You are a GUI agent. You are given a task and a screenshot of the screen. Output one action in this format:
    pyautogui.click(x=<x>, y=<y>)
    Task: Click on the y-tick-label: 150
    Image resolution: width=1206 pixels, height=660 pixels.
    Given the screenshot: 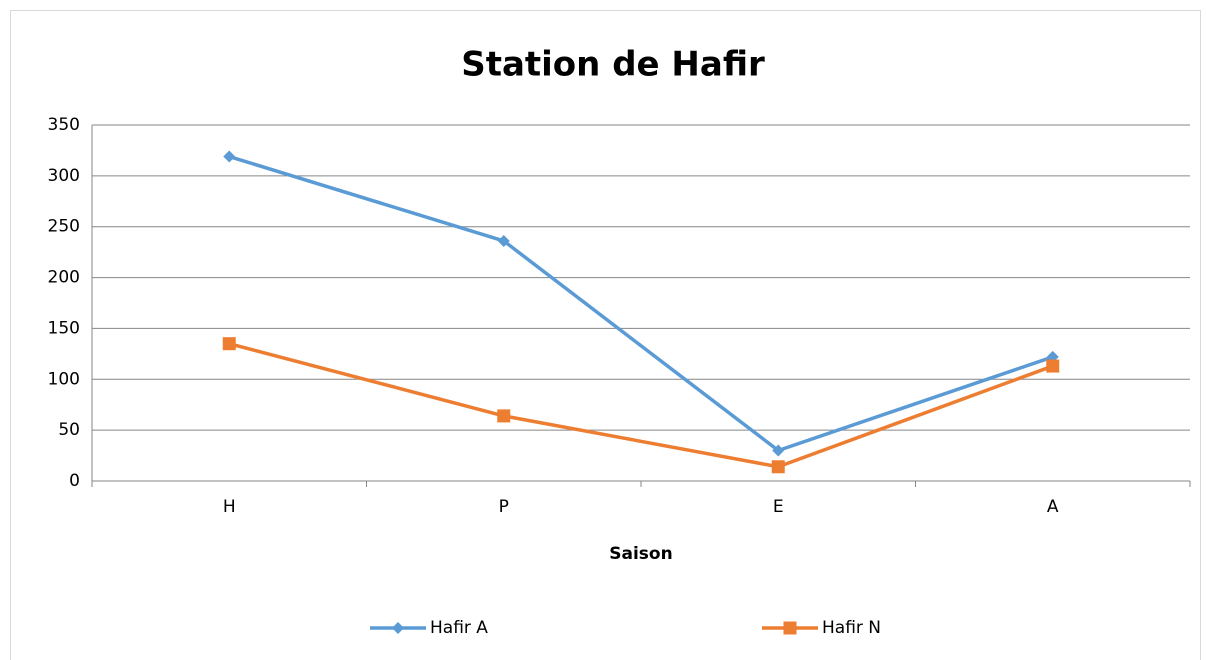 What is the action you would take?
    pyautogui.click(x=64, y=328)
    